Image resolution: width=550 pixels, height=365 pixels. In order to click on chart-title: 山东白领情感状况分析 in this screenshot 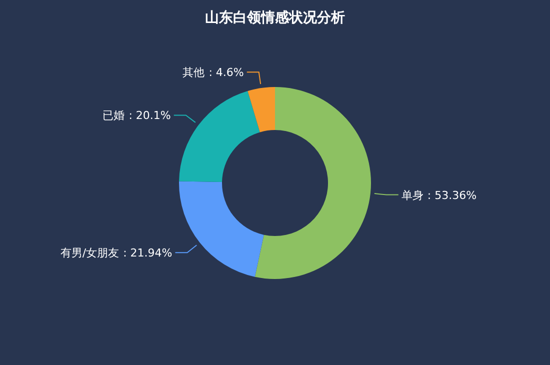, I will do `click(275, 17)`.